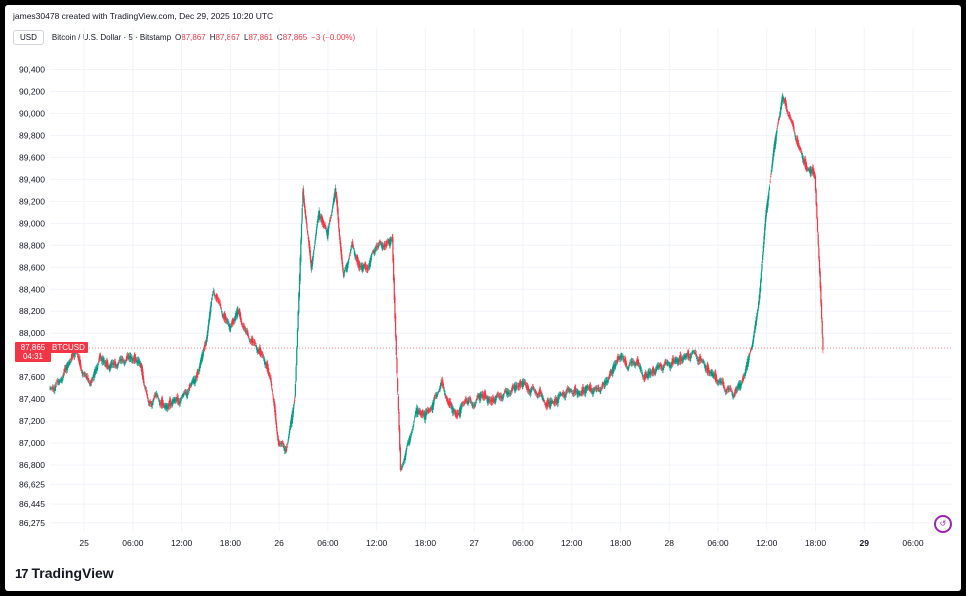  I want to click on currency-button: USD, so click(28, 37).